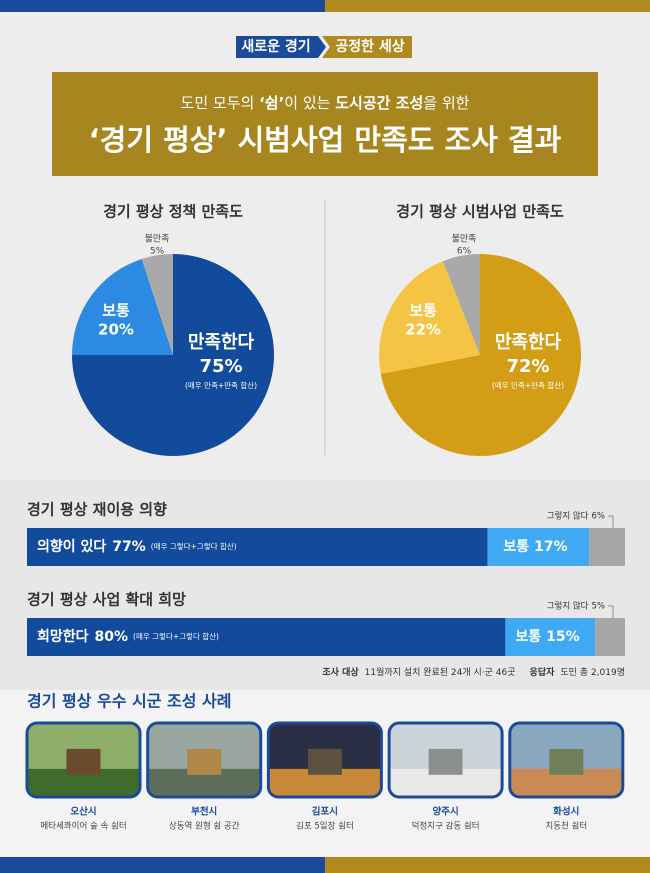 Image resolution: width=650 pixels, height=873 pixels. I want to click on subtitle-part: 도시공간 조성, so click(379, 103).